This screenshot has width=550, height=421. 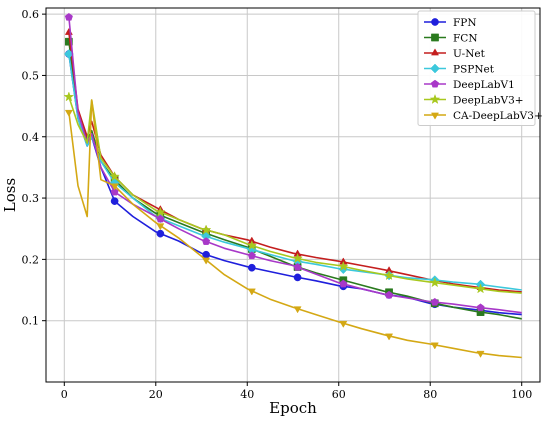 I want to click on y-tick-label: 0.5, so click(x=31, y=75).